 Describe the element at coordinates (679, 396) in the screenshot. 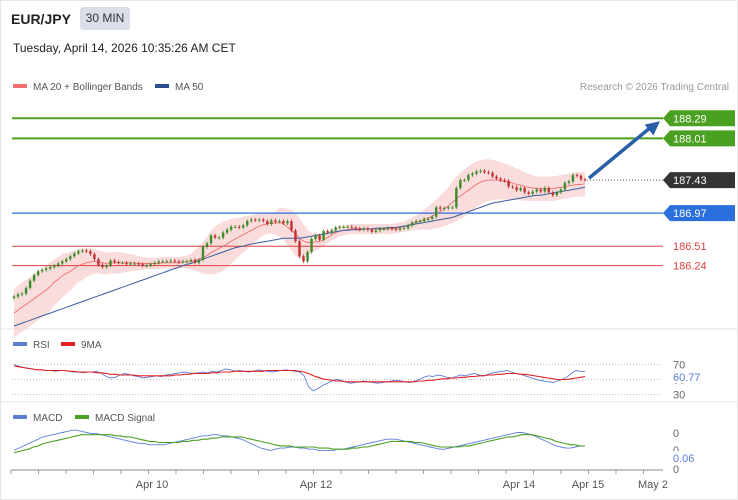

I see `rsi-tick-label: 30` at that location.